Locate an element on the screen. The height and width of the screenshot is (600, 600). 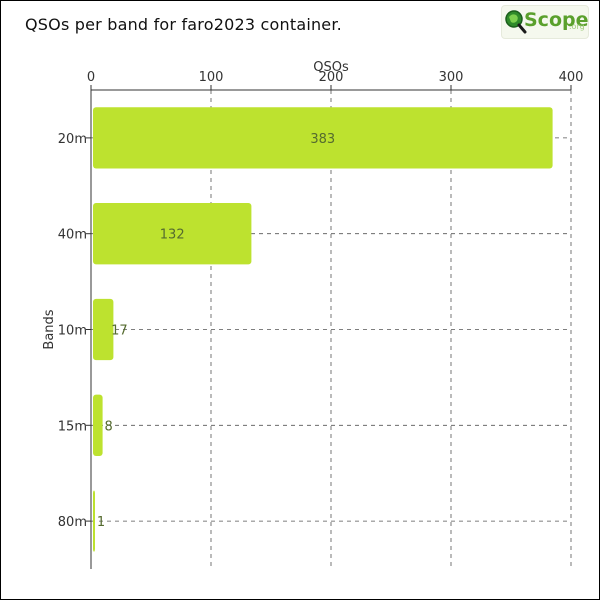
bar-20m is located at coordinates (323, 138).